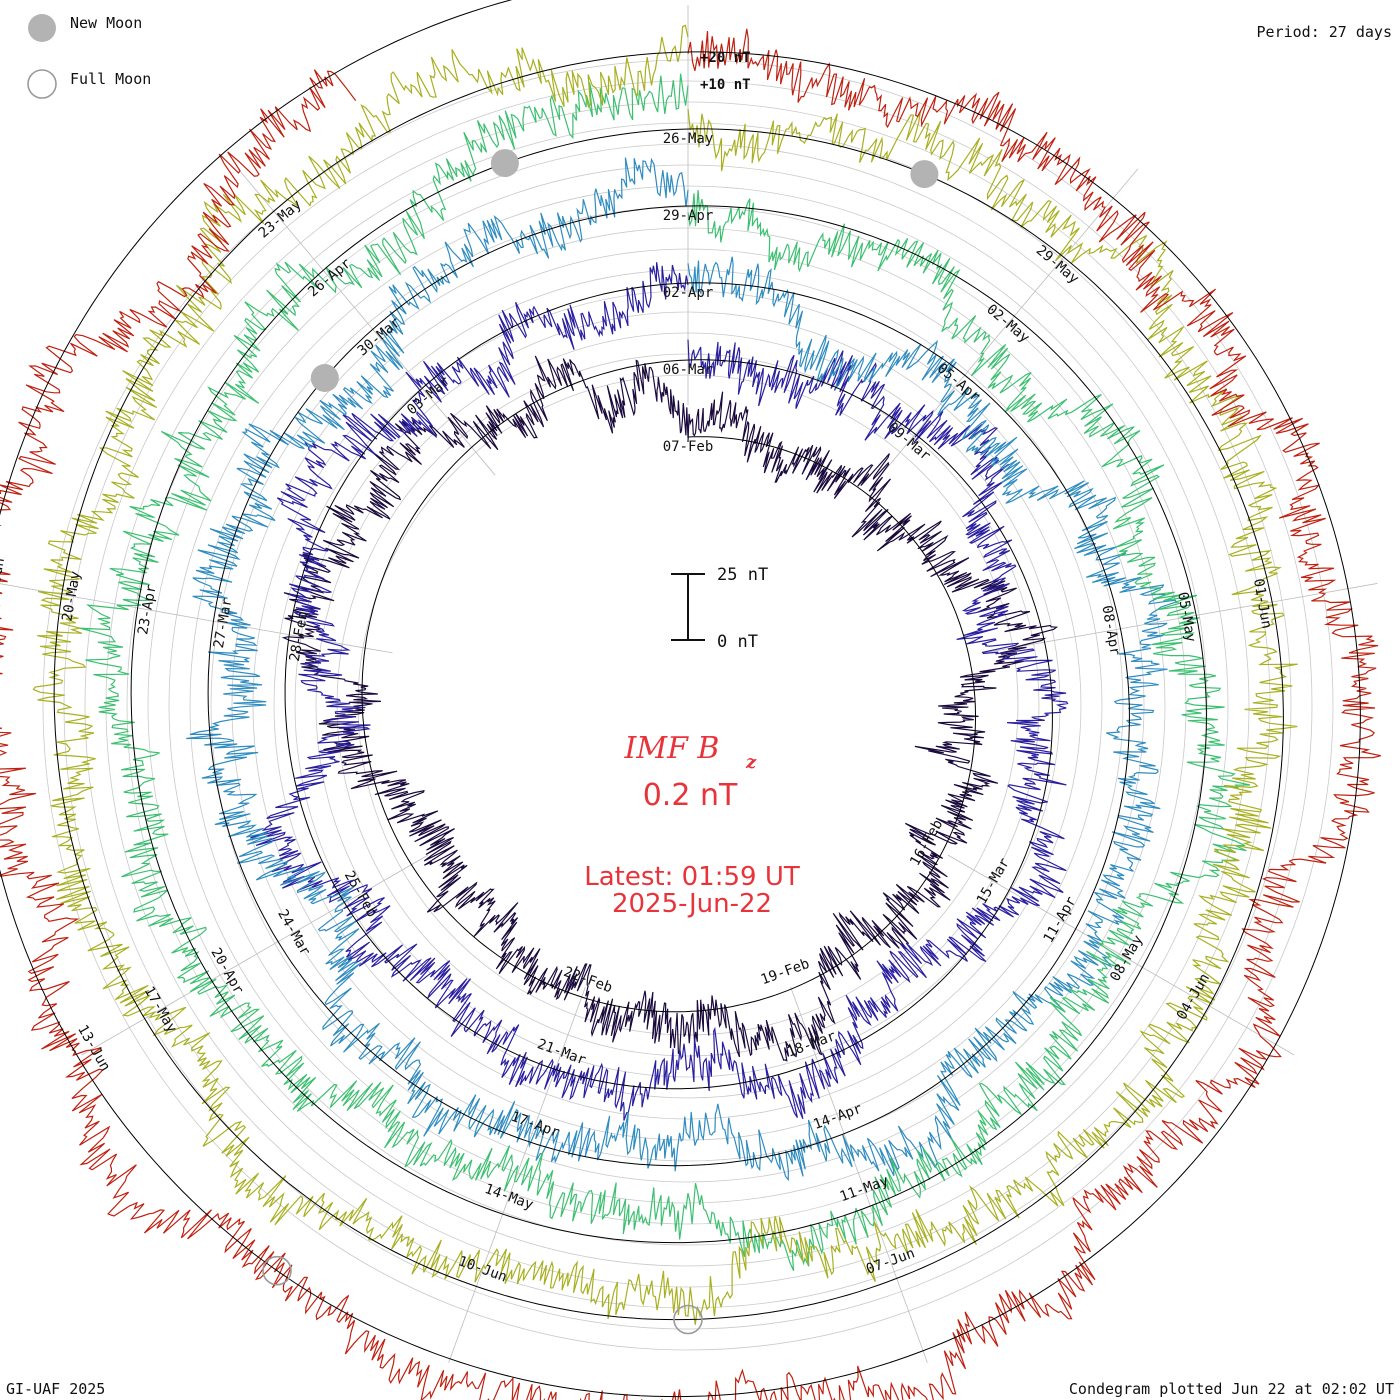 The image size is (1400, 1400). Describe the element at coordinates (71, 596) in the screenshot. I see `date-tick-label: 20-May` at that location.